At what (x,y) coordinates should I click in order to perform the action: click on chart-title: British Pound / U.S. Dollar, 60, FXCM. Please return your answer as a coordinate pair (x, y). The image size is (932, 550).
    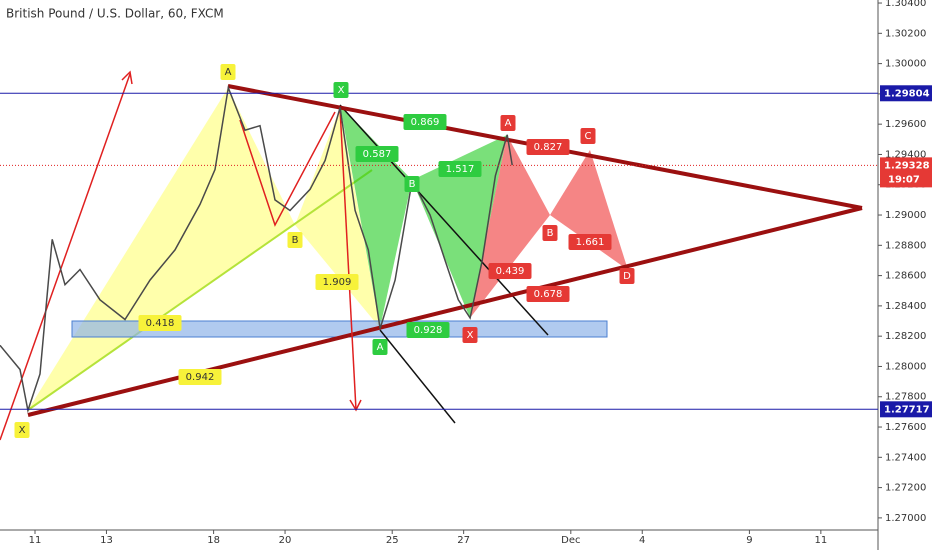
    Looking at the image, I should click on (115, 14).